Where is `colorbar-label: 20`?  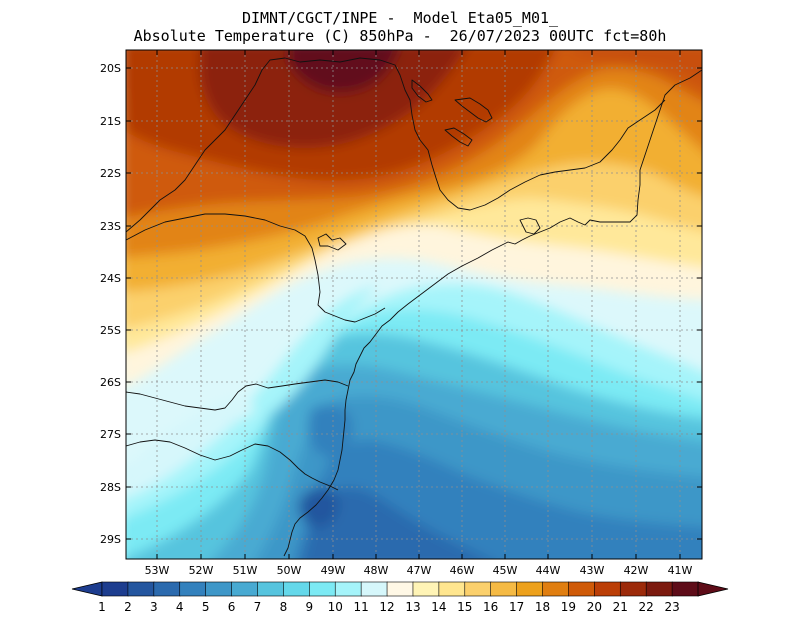 colorbar-label: 20 is located at coordinates (594, 607).